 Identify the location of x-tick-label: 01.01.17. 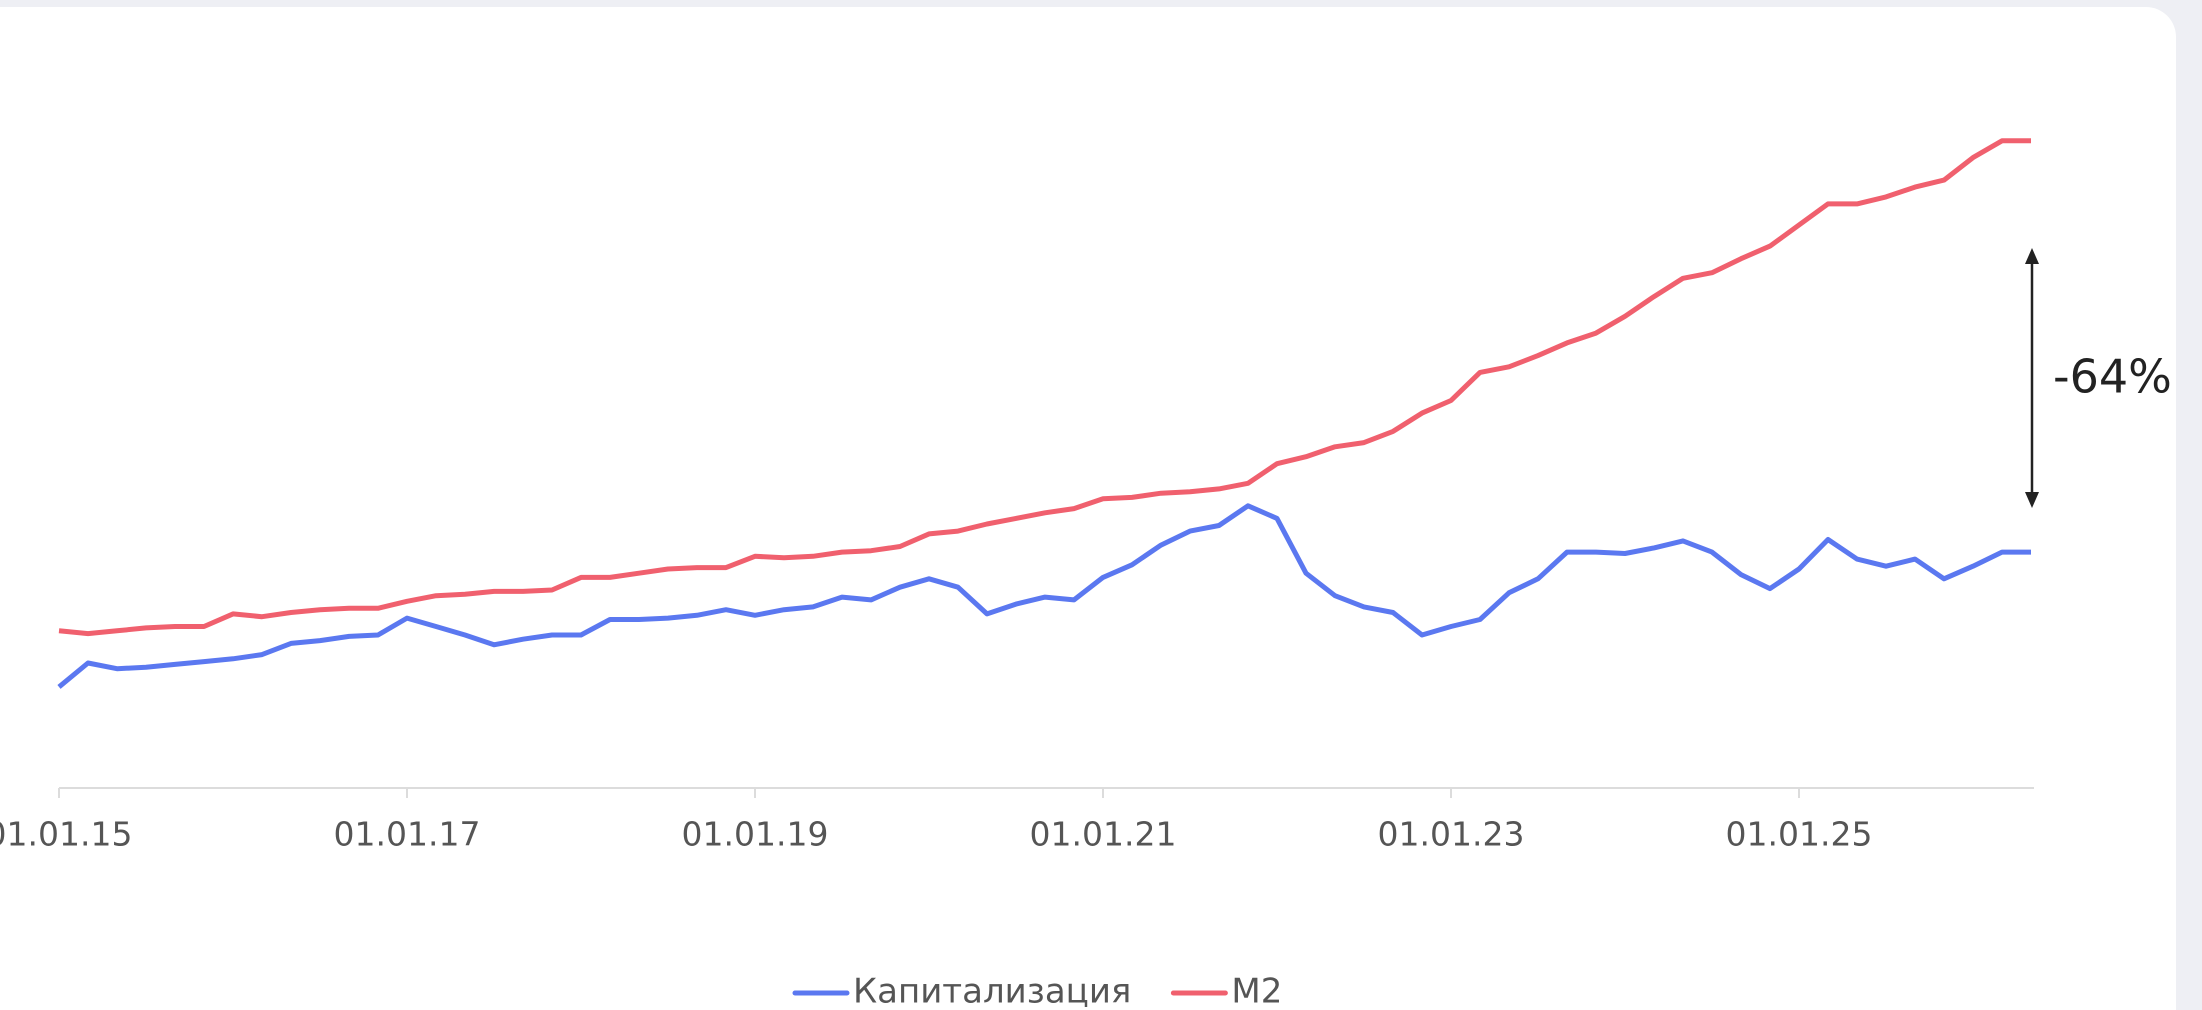
(407, 834).